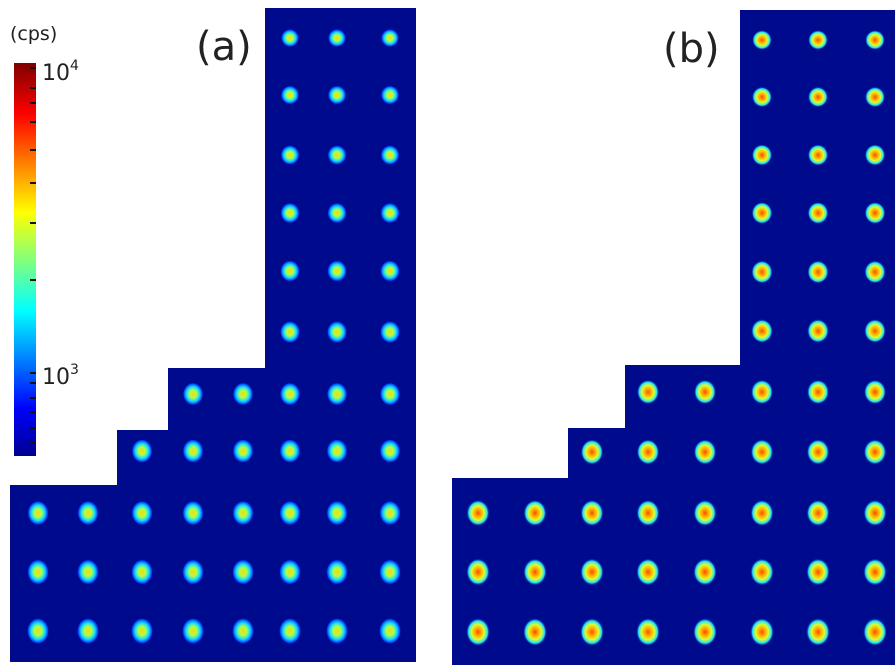 The height and width of the screenshot is (670, 895). I want to click on colorbar-ticks, so click(33, 255).